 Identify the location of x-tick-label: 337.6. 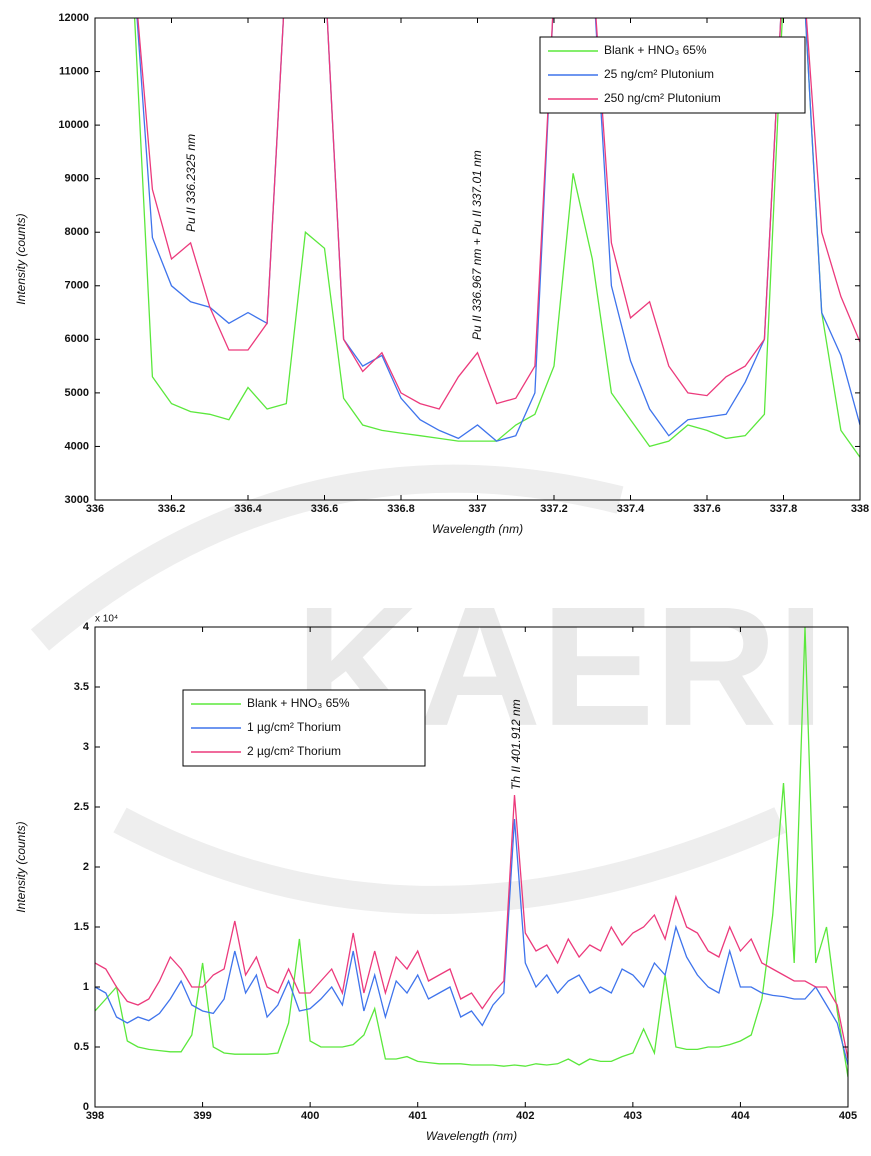
(707, 509).